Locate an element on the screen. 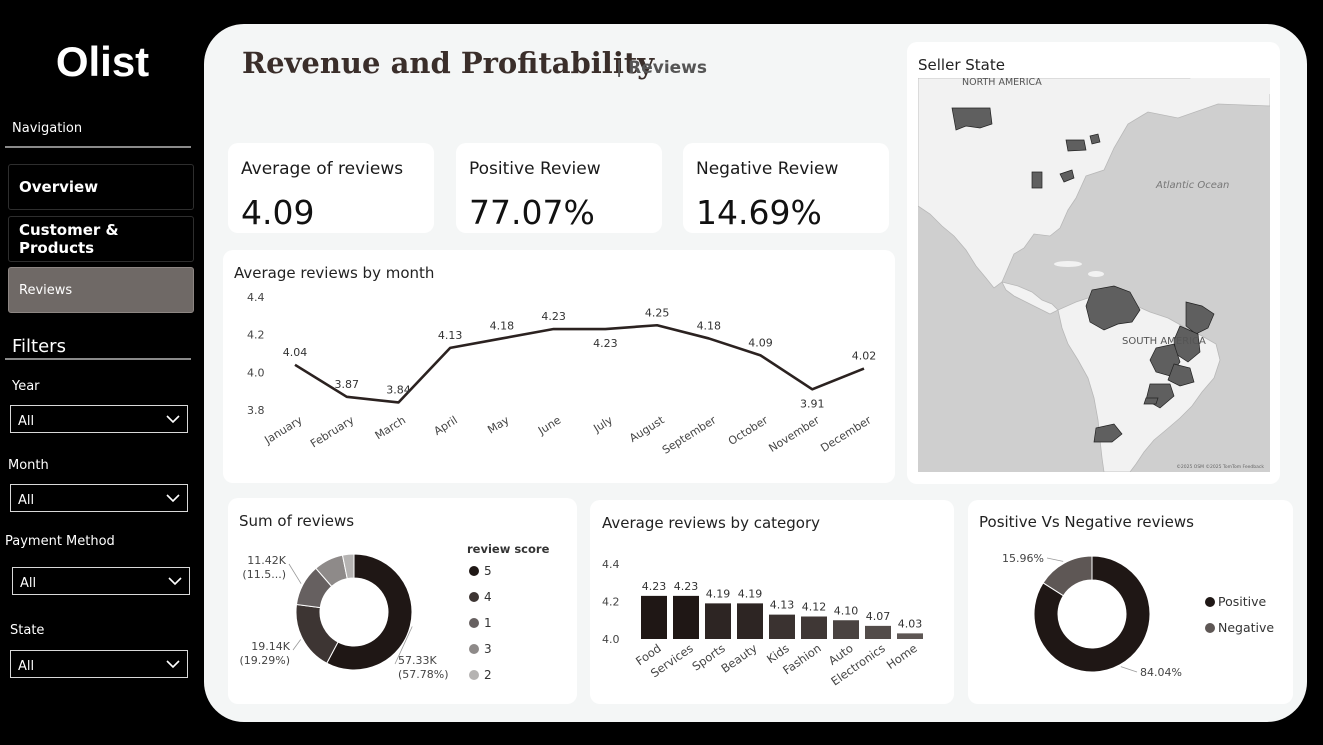 The height and width of the screenshot is (745, 1323). month-filter-label: Month is located at coordinates (28, 465).